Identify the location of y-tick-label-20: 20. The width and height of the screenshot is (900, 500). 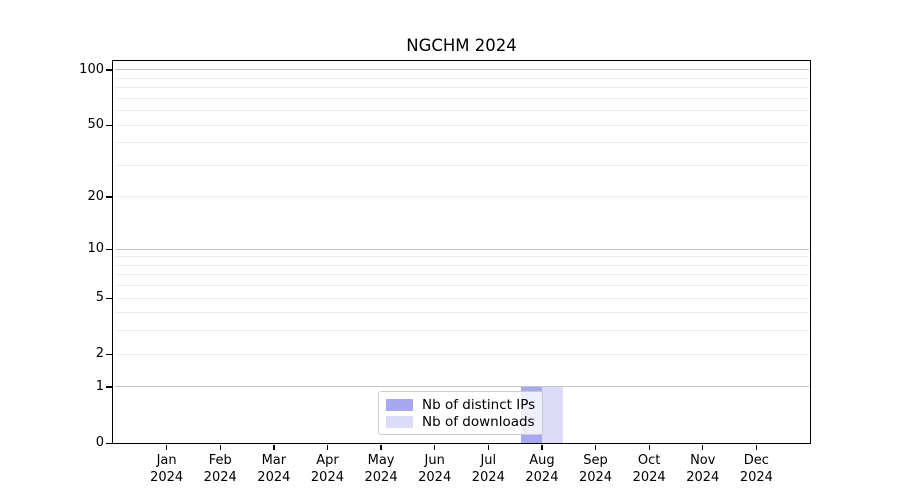
(95, 196).